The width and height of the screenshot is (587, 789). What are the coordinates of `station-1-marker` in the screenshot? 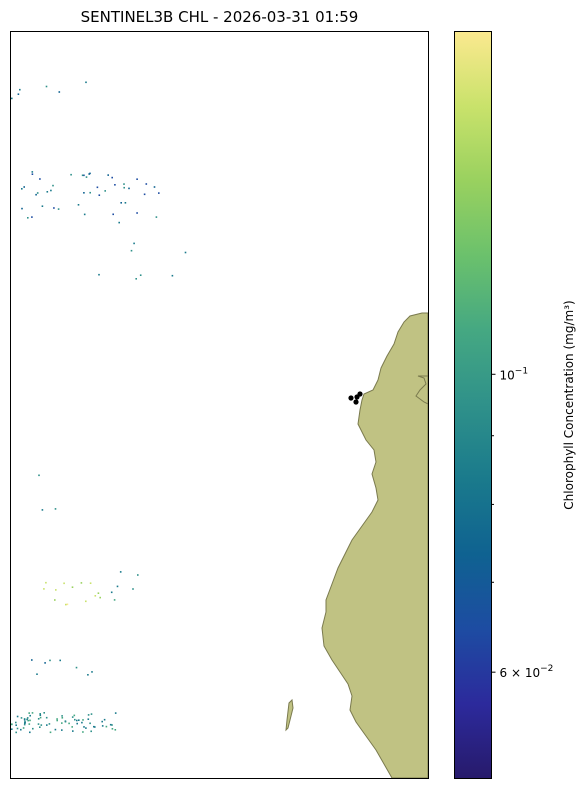 It's located at (351, 398).